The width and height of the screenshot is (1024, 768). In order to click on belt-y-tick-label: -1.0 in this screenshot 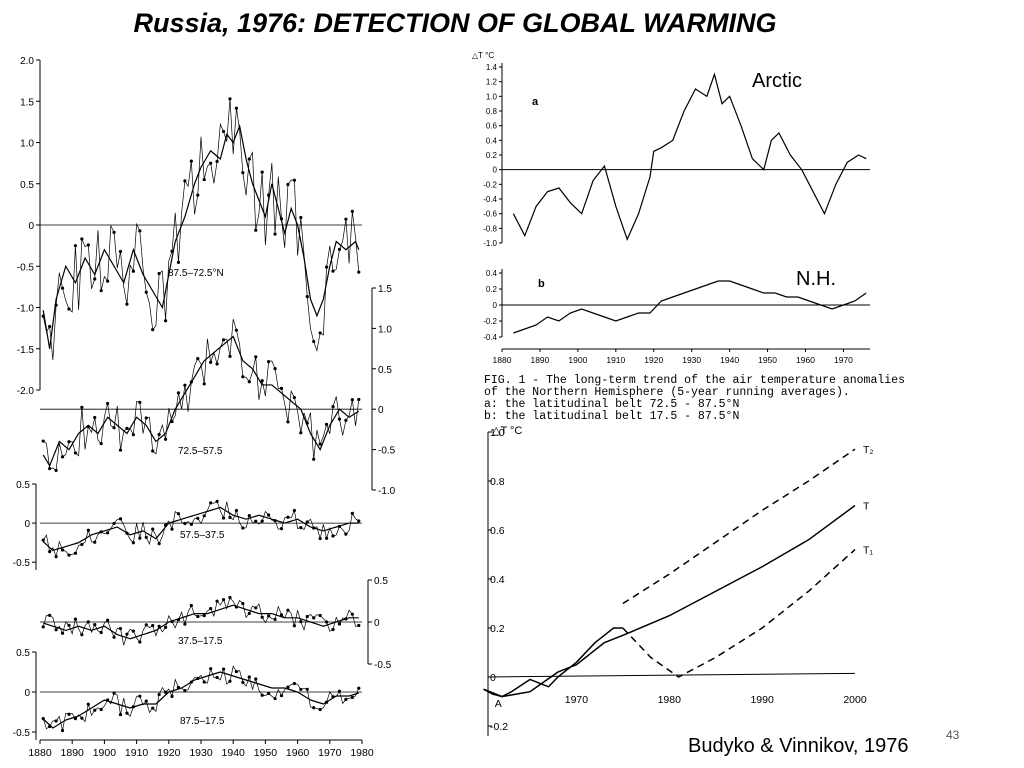, I will do `click(387, 491)`.